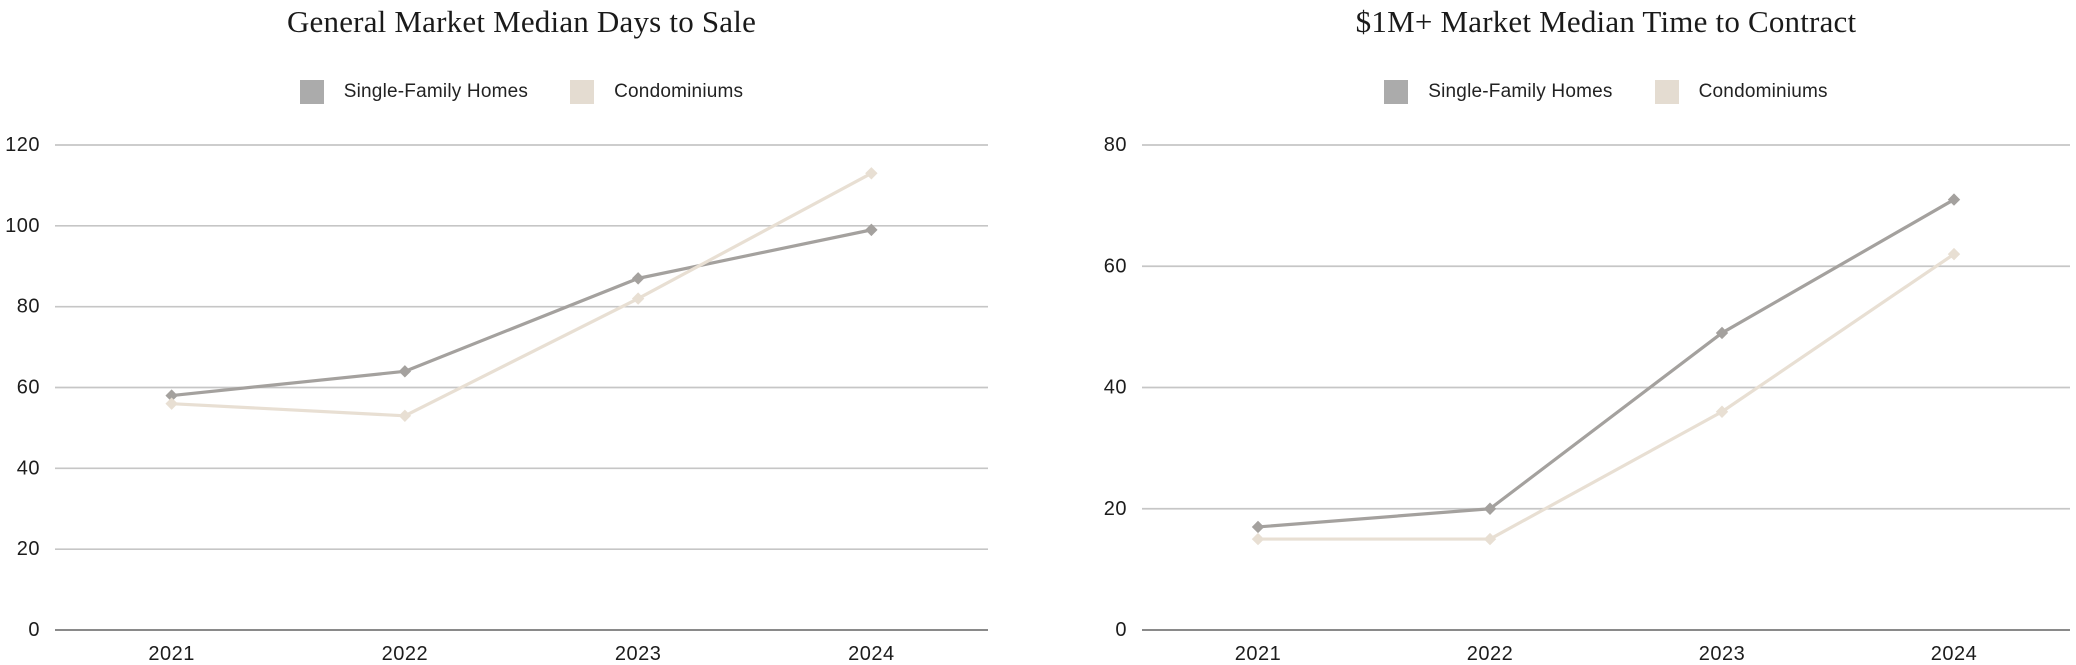 The width and height of the screenshot is (2076, 665). I want to click on chart-title: General Market Median Days to Sale, so click(521, 21).